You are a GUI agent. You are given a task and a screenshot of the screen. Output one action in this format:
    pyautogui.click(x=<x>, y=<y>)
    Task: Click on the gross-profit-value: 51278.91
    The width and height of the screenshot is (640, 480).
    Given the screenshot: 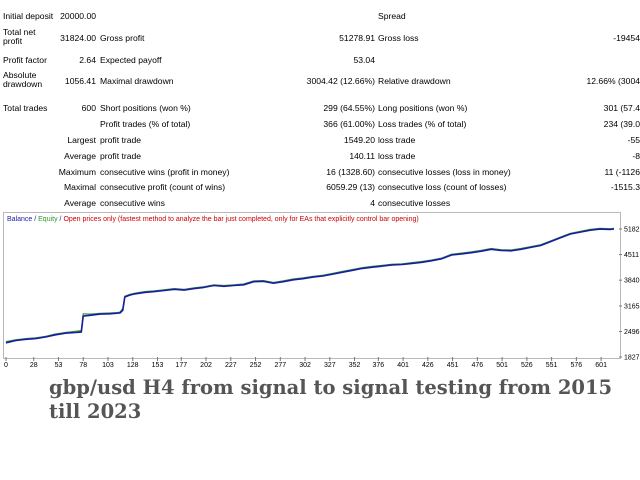 What is the action you would take?
    pyautogui.click(x=357, y=38)
    